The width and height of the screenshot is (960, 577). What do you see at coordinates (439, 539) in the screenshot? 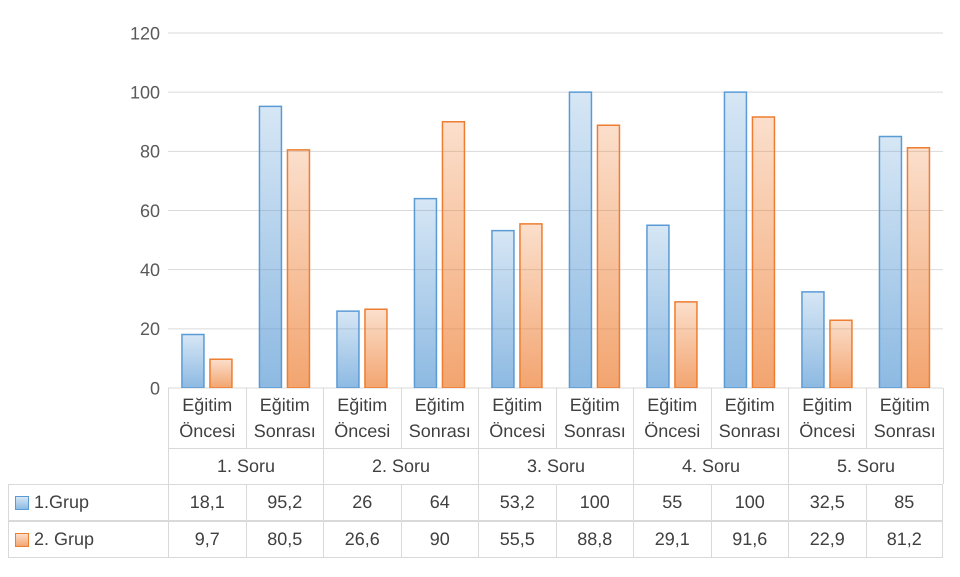
I see `data-label: 90` at bounding box center [439, 539].